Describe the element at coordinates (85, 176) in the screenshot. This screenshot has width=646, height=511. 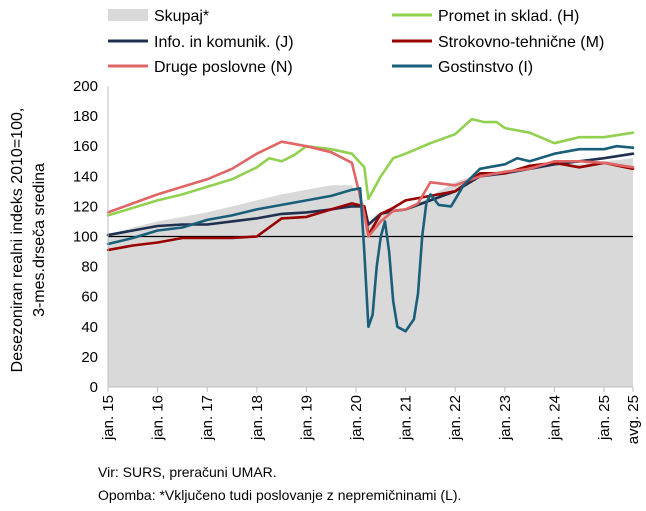
I see `y-tick-label: 140` at that location.